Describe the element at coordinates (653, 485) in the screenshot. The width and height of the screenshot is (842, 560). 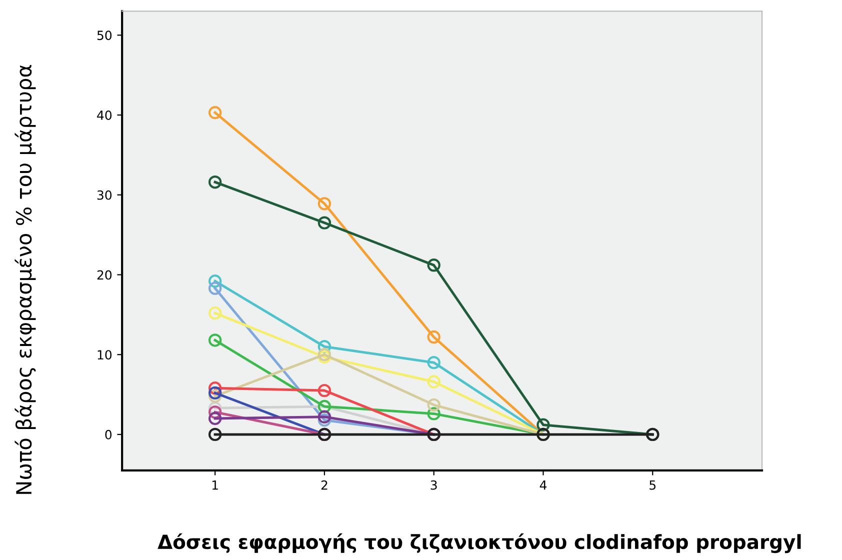
I see `x-tick-label: 5` at that location.